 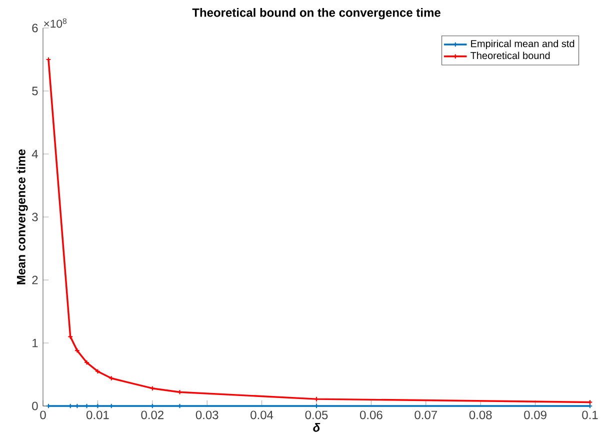 I want to click on point, so click(x=87, y=363).